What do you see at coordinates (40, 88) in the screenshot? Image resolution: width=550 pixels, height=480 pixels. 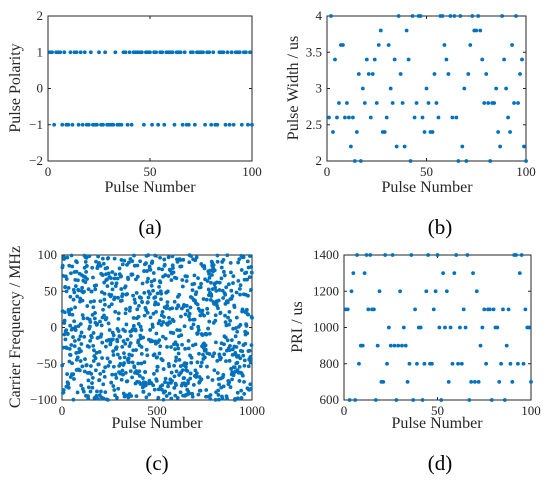 I see `y-tick-label: 0` at bounding box center [40, 88].